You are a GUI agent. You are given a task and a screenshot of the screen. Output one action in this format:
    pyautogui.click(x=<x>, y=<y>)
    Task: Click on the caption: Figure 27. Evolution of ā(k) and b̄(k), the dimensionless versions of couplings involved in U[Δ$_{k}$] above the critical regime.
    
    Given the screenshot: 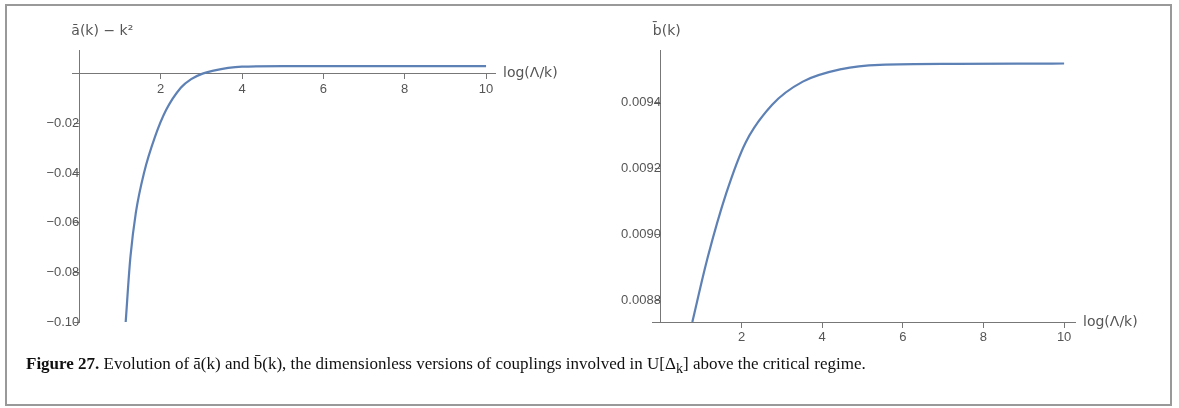 What is the action you would take?
    pyautogui.click(x=446, y=365)
    